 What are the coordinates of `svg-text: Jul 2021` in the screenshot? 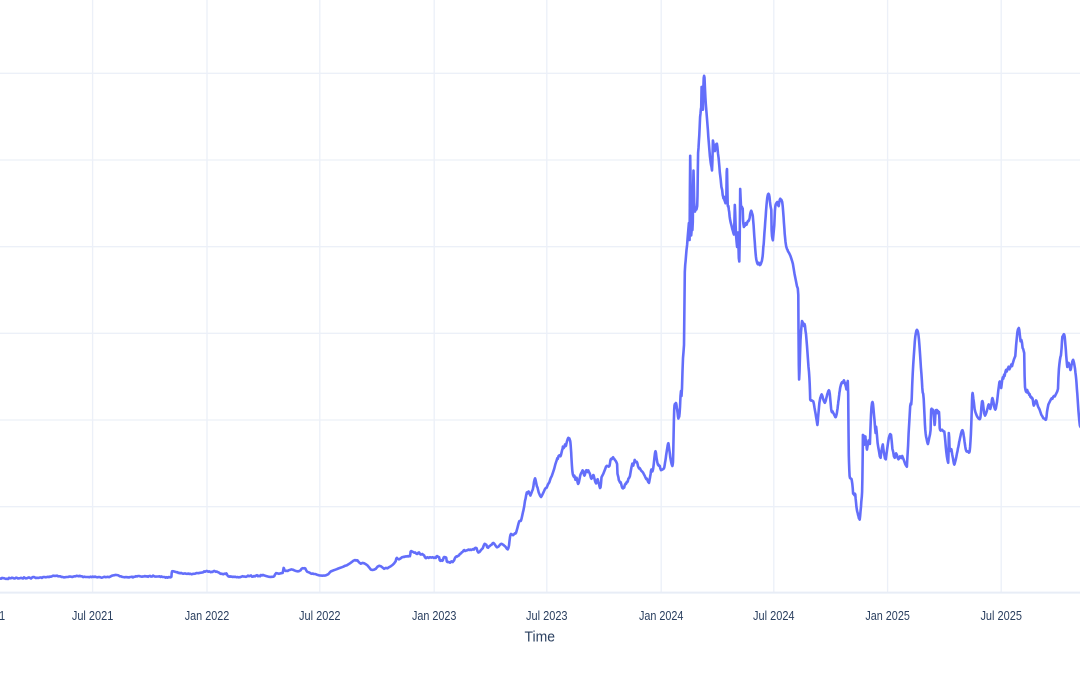 It's located at (93, 615).